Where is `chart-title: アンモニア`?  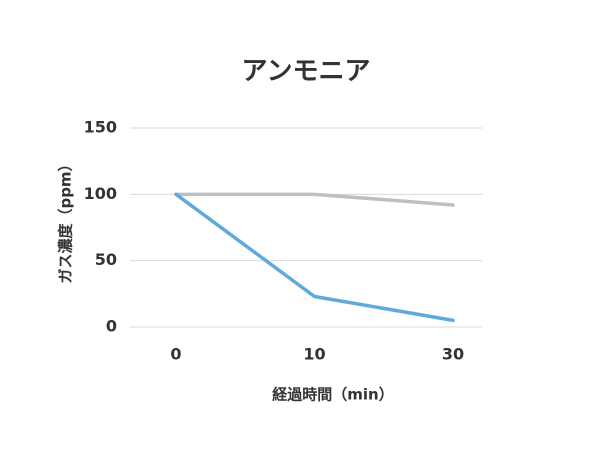
chart-title: アンモニア is located at coordinates (306, 72).